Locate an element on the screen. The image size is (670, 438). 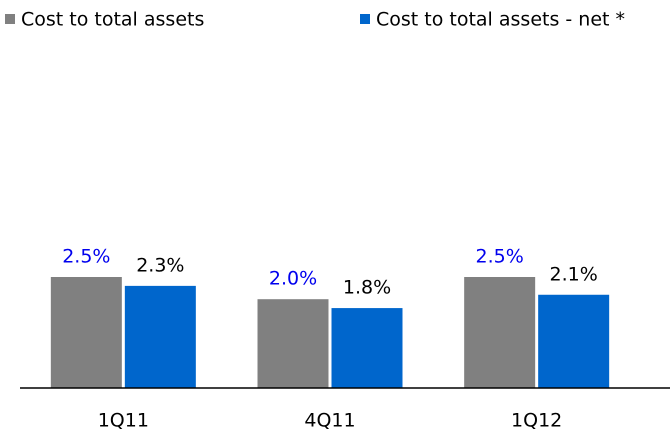
value-label: 2.0% is located at coordinates (293, 279).